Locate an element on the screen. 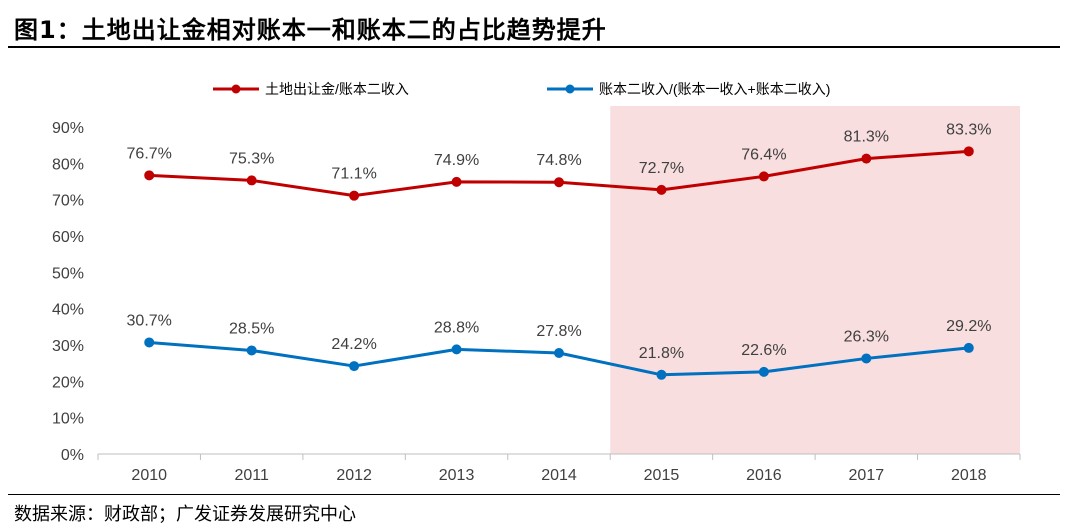 Image resolution: width=1068 pixels, height=531 pixels. y-tick-label: 30% is located at coordinates (68, 346).